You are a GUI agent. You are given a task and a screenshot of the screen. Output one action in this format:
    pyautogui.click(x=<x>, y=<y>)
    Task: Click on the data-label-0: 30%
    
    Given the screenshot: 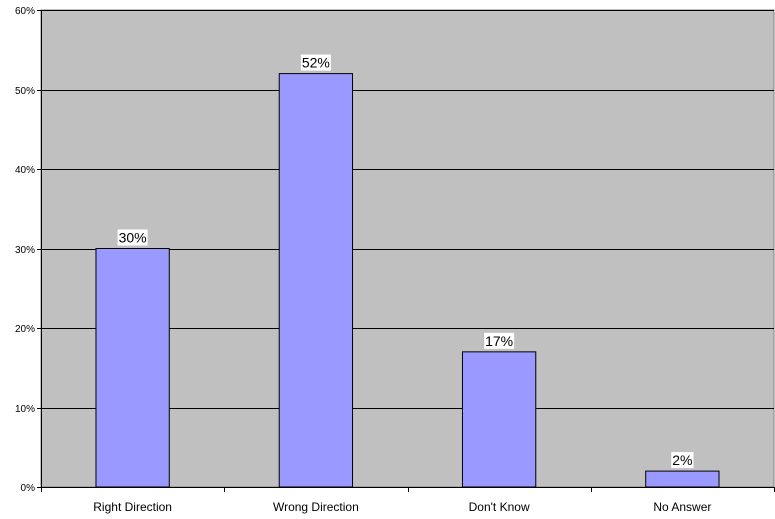 What is the action you would take?
    pyautogui.click(x=133, y=238)
    